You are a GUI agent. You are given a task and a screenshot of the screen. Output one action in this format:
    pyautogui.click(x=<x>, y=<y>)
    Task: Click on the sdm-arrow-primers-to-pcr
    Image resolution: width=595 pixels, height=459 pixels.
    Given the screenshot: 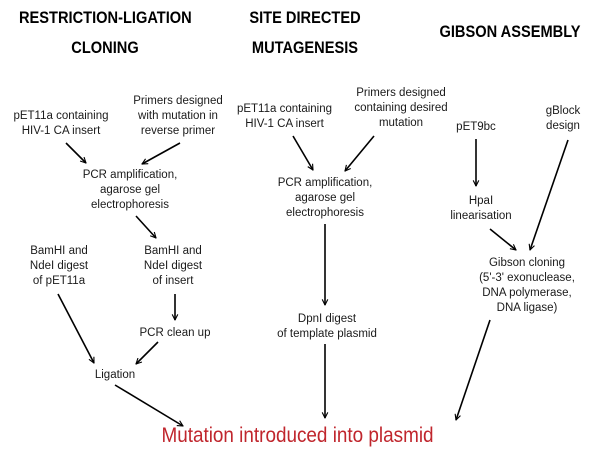 What is the action you would take?
    pyautogui.click(x=360, y=153)
    